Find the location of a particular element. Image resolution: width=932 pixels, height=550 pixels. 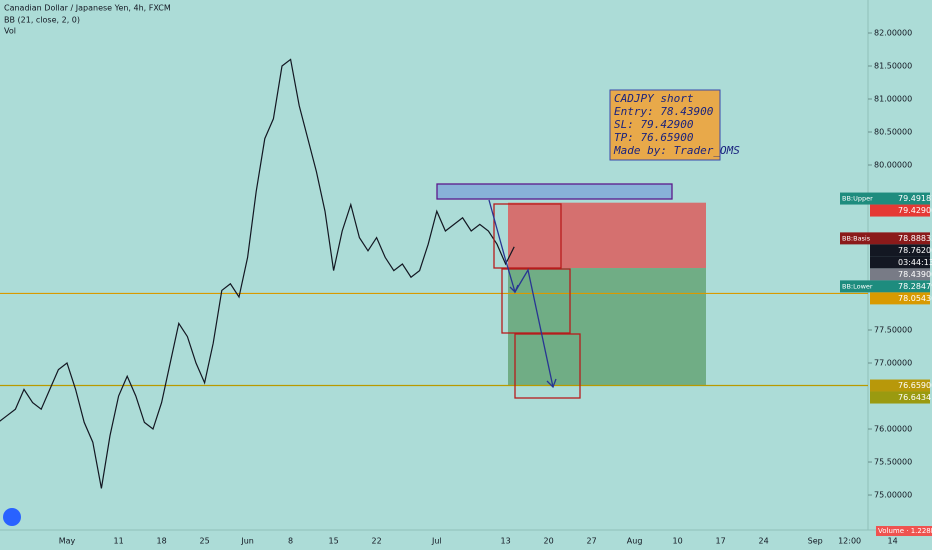

x-tick-label: Jun is located at coordinates (247, 541).